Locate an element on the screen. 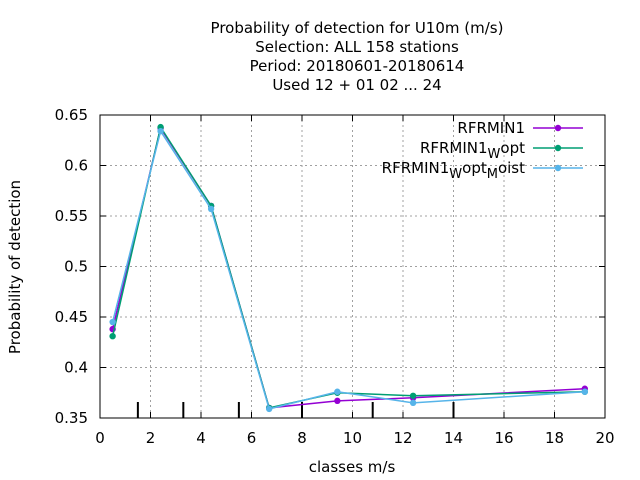 Image resolution: width=640 pixels, height=480 pixels. y-tick-label: 0.65 is located at coordinates (71, 115).